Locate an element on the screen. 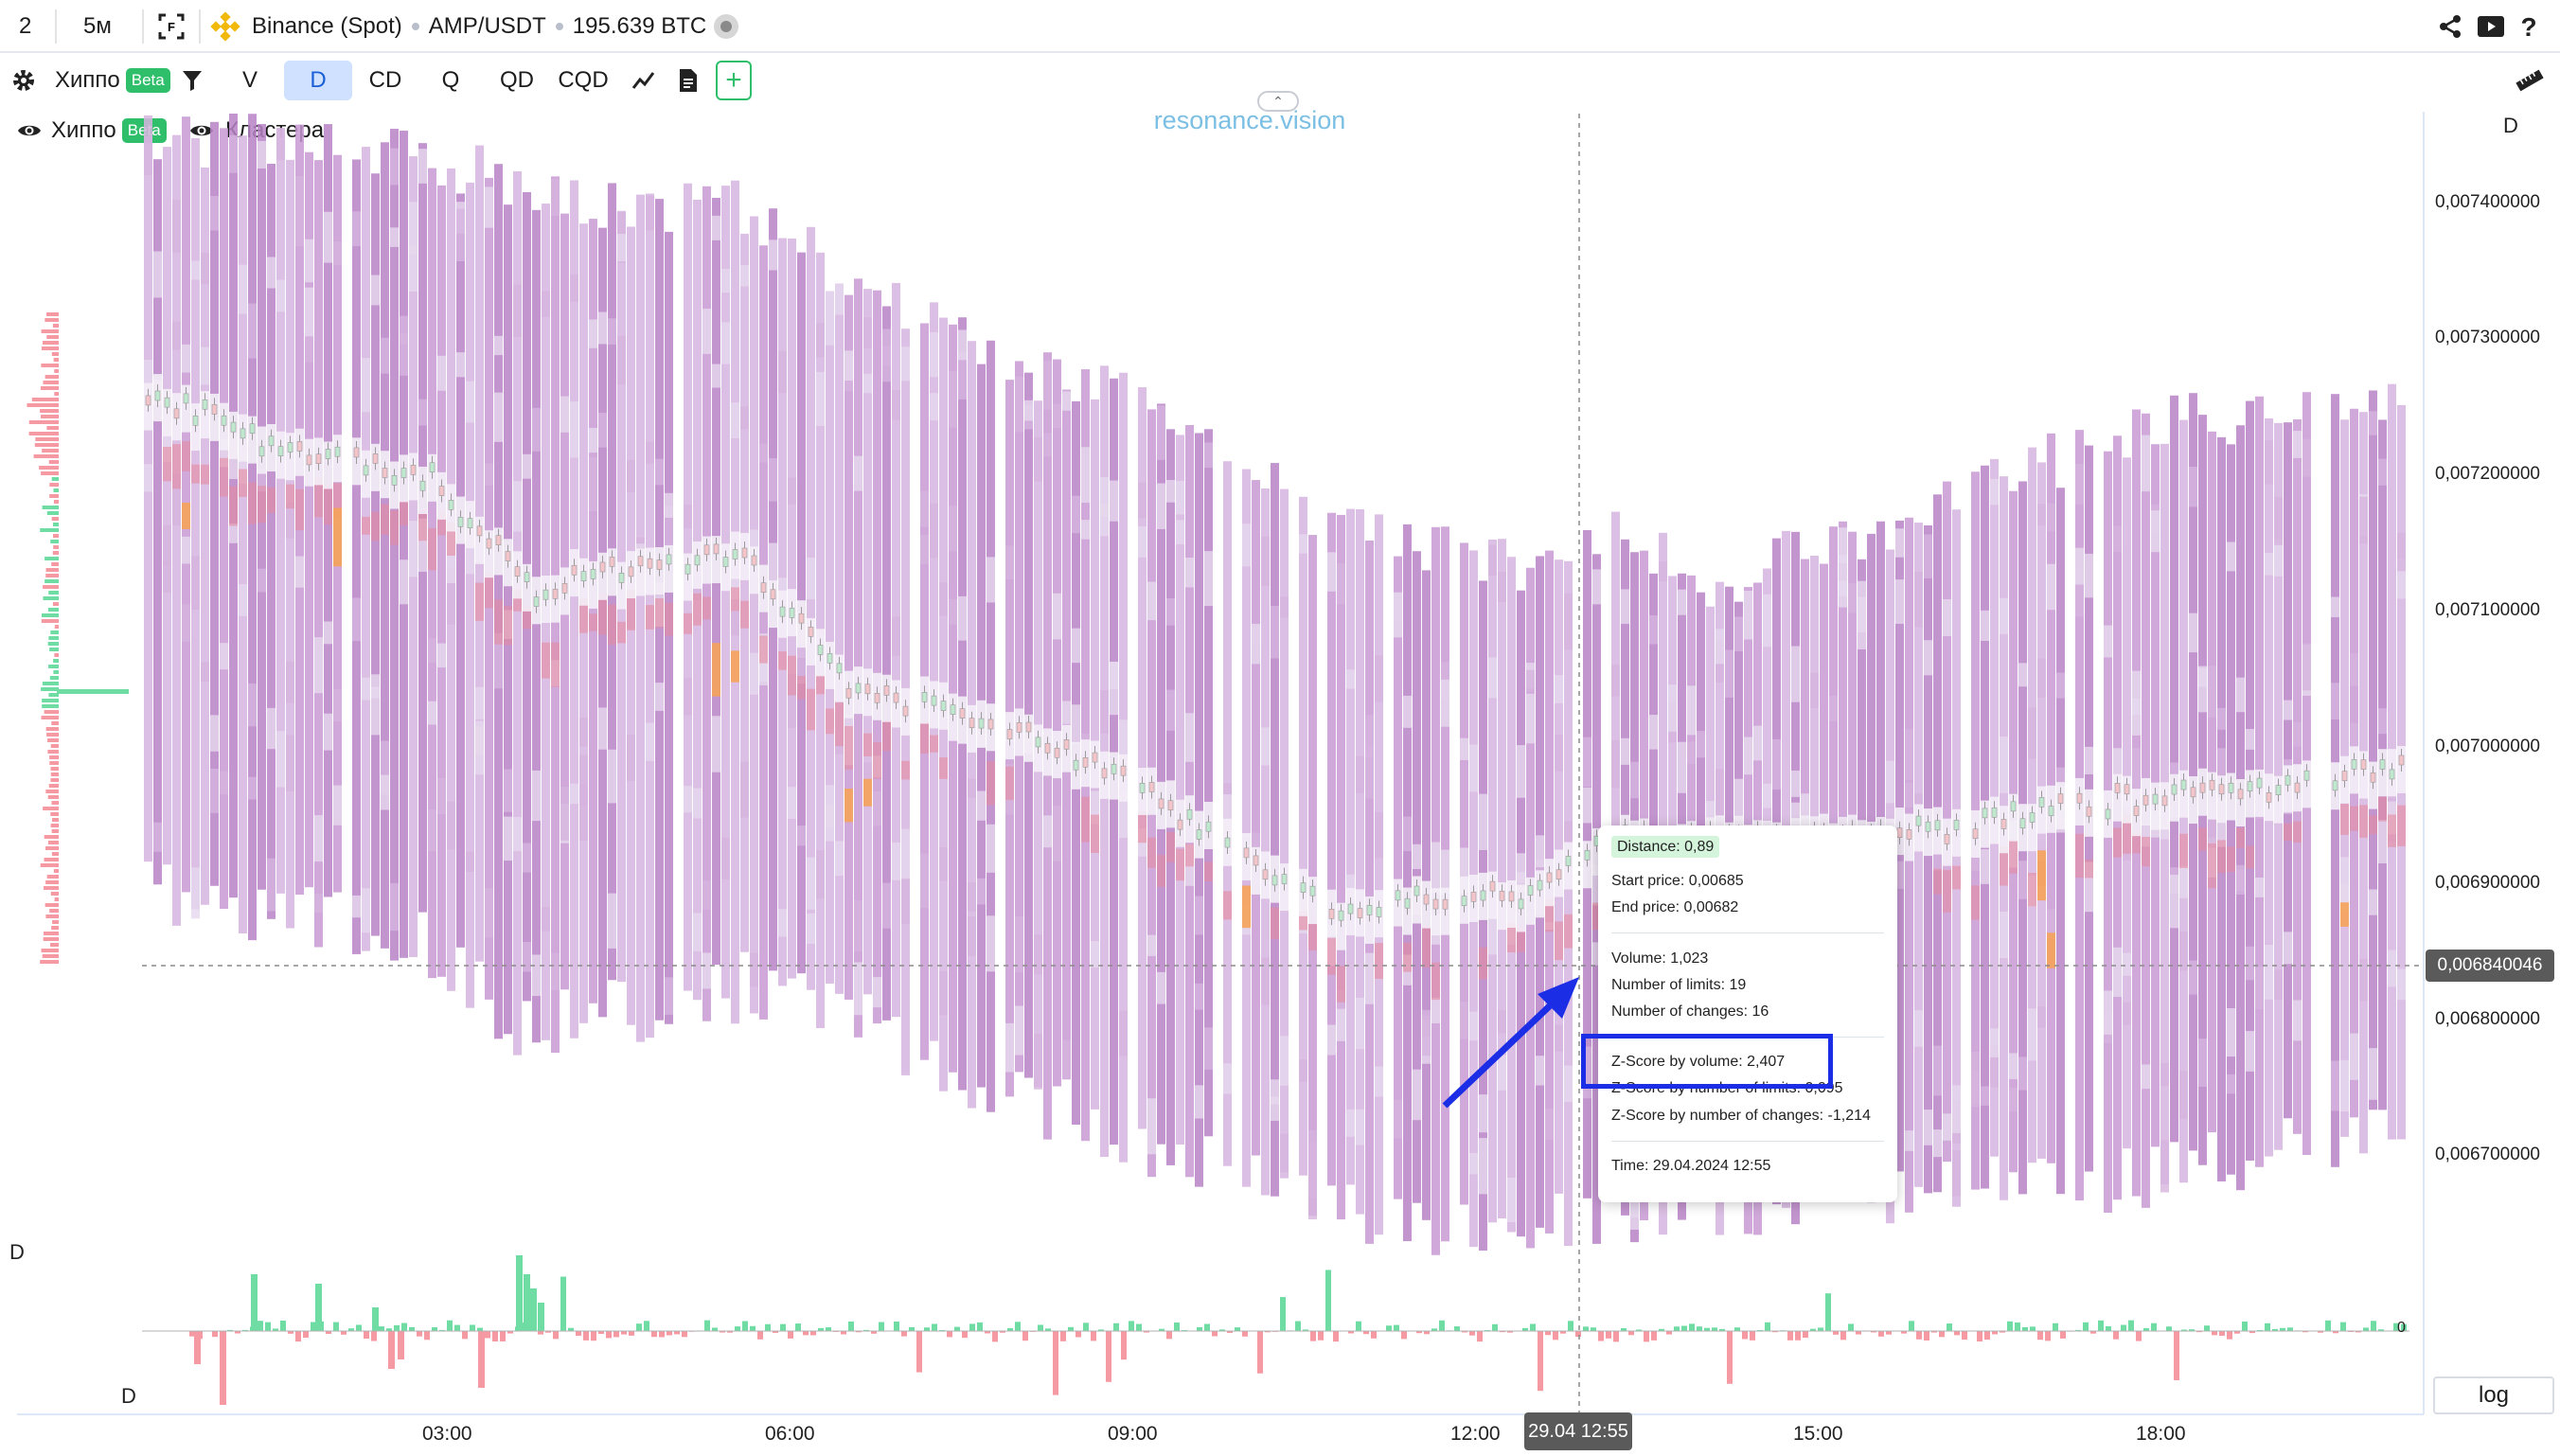 The height and width of the screenshot is (1456, 2560). mode-tab-qd: QD is located at coordinates (517, 81).